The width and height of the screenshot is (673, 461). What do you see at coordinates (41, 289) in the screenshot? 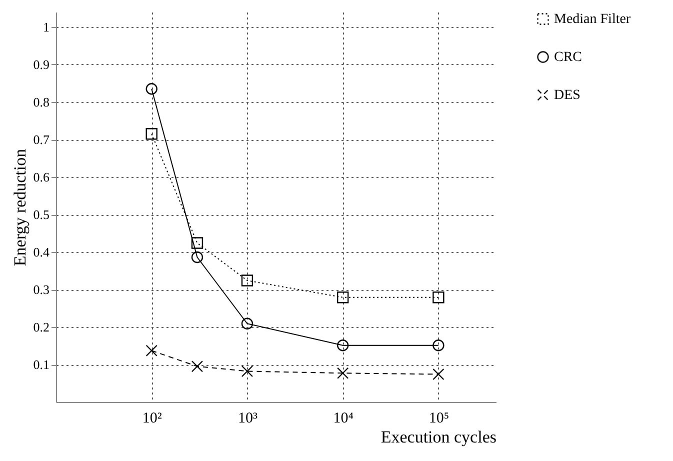
I see `y-tick-label: 0.3` at bounding box center [41, 289].